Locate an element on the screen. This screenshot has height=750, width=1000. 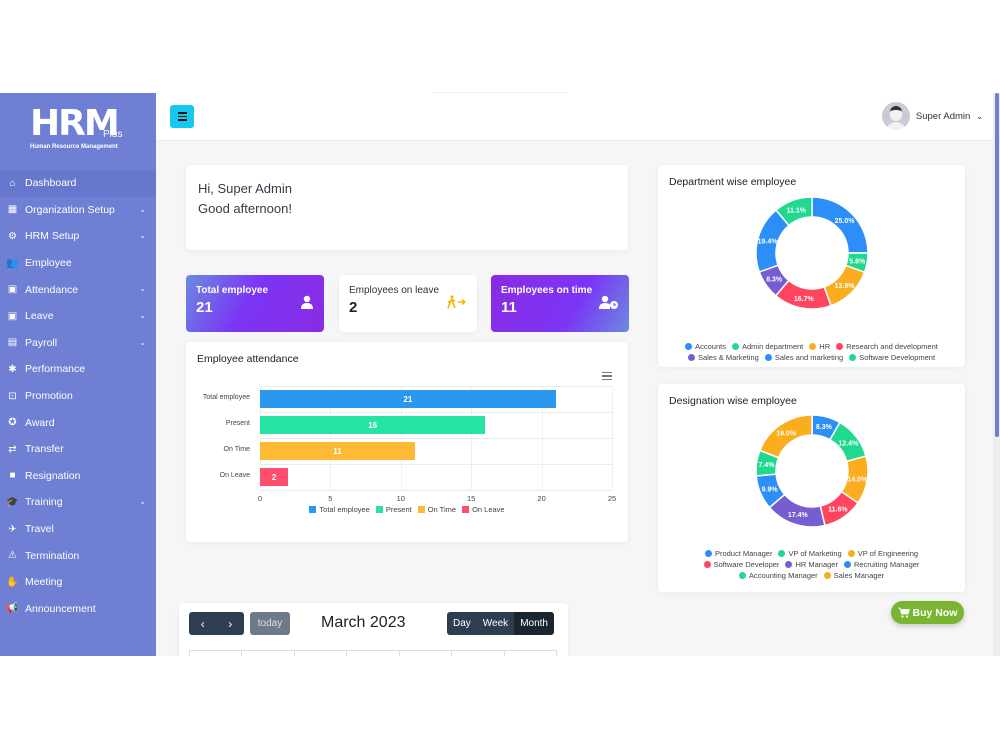
legend-item: Software Developer is located at coordinates (741, 564).